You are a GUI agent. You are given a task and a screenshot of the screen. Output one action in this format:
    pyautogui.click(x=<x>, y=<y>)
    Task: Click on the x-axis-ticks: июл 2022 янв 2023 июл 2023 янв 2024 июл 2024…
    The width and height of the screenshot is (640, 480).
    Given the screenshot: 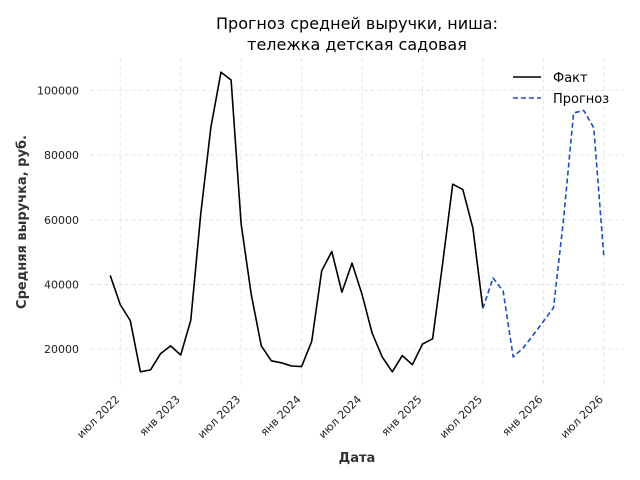 What is the action you would take?
    pyautogui.click(x=340, y=417)
    